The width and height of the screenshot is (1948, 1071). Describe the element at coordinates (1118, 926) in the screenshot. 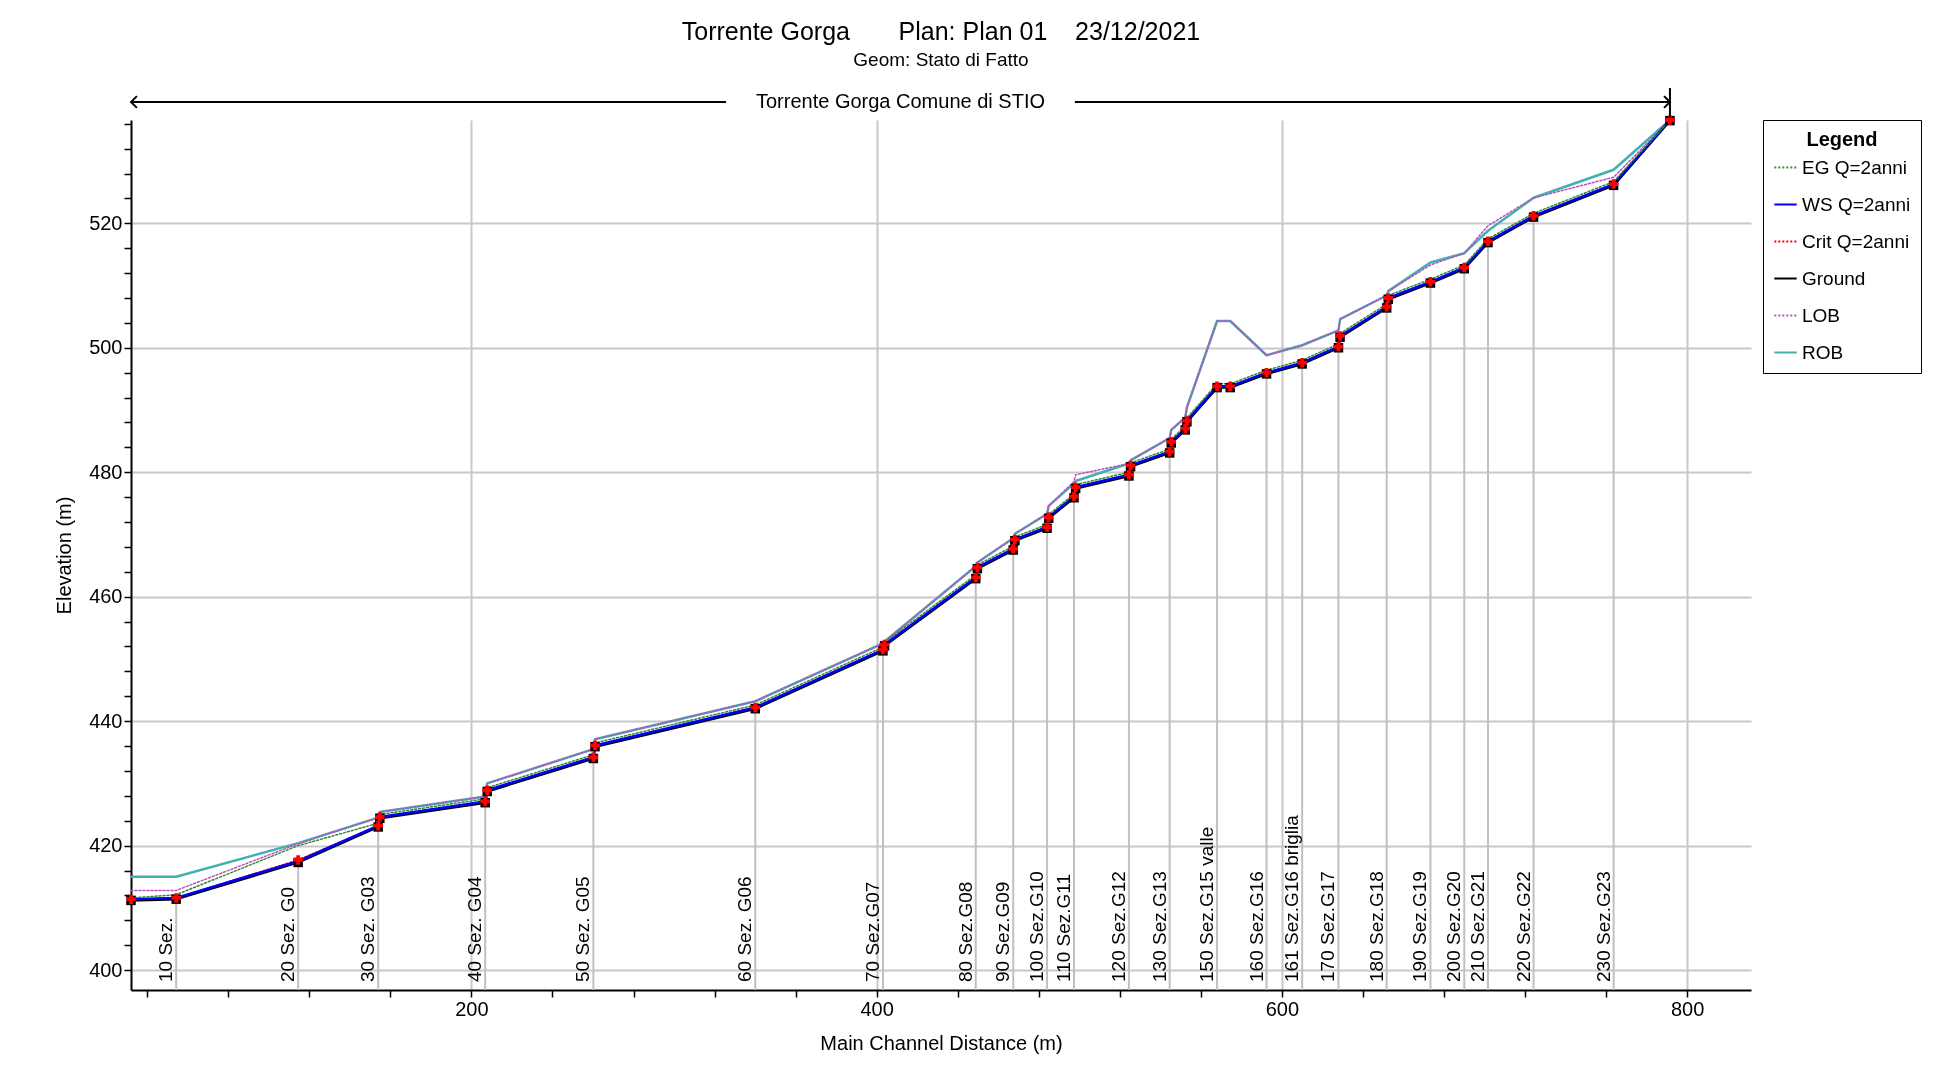

I see `ref-line-label: 120 Sez.G12` at that location.